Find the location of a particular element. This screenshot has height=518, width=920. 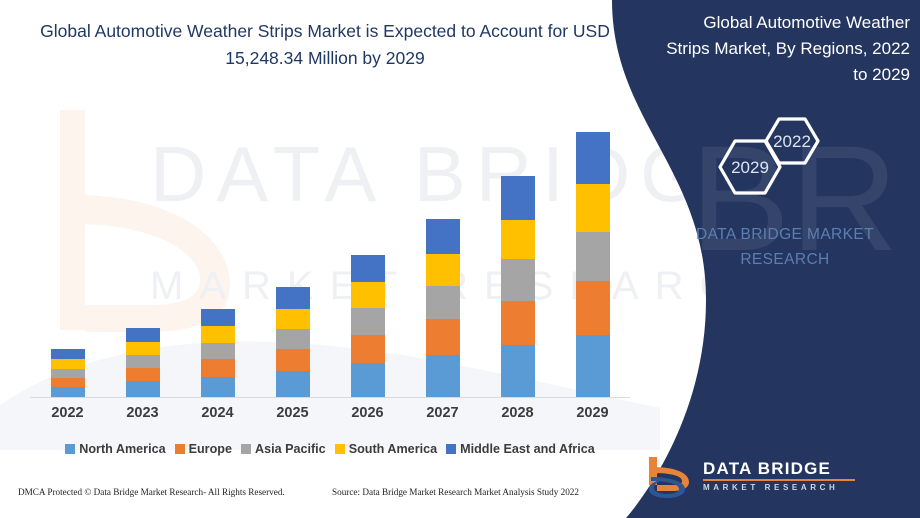

bar-2025 is located at coordinates (292, 341).